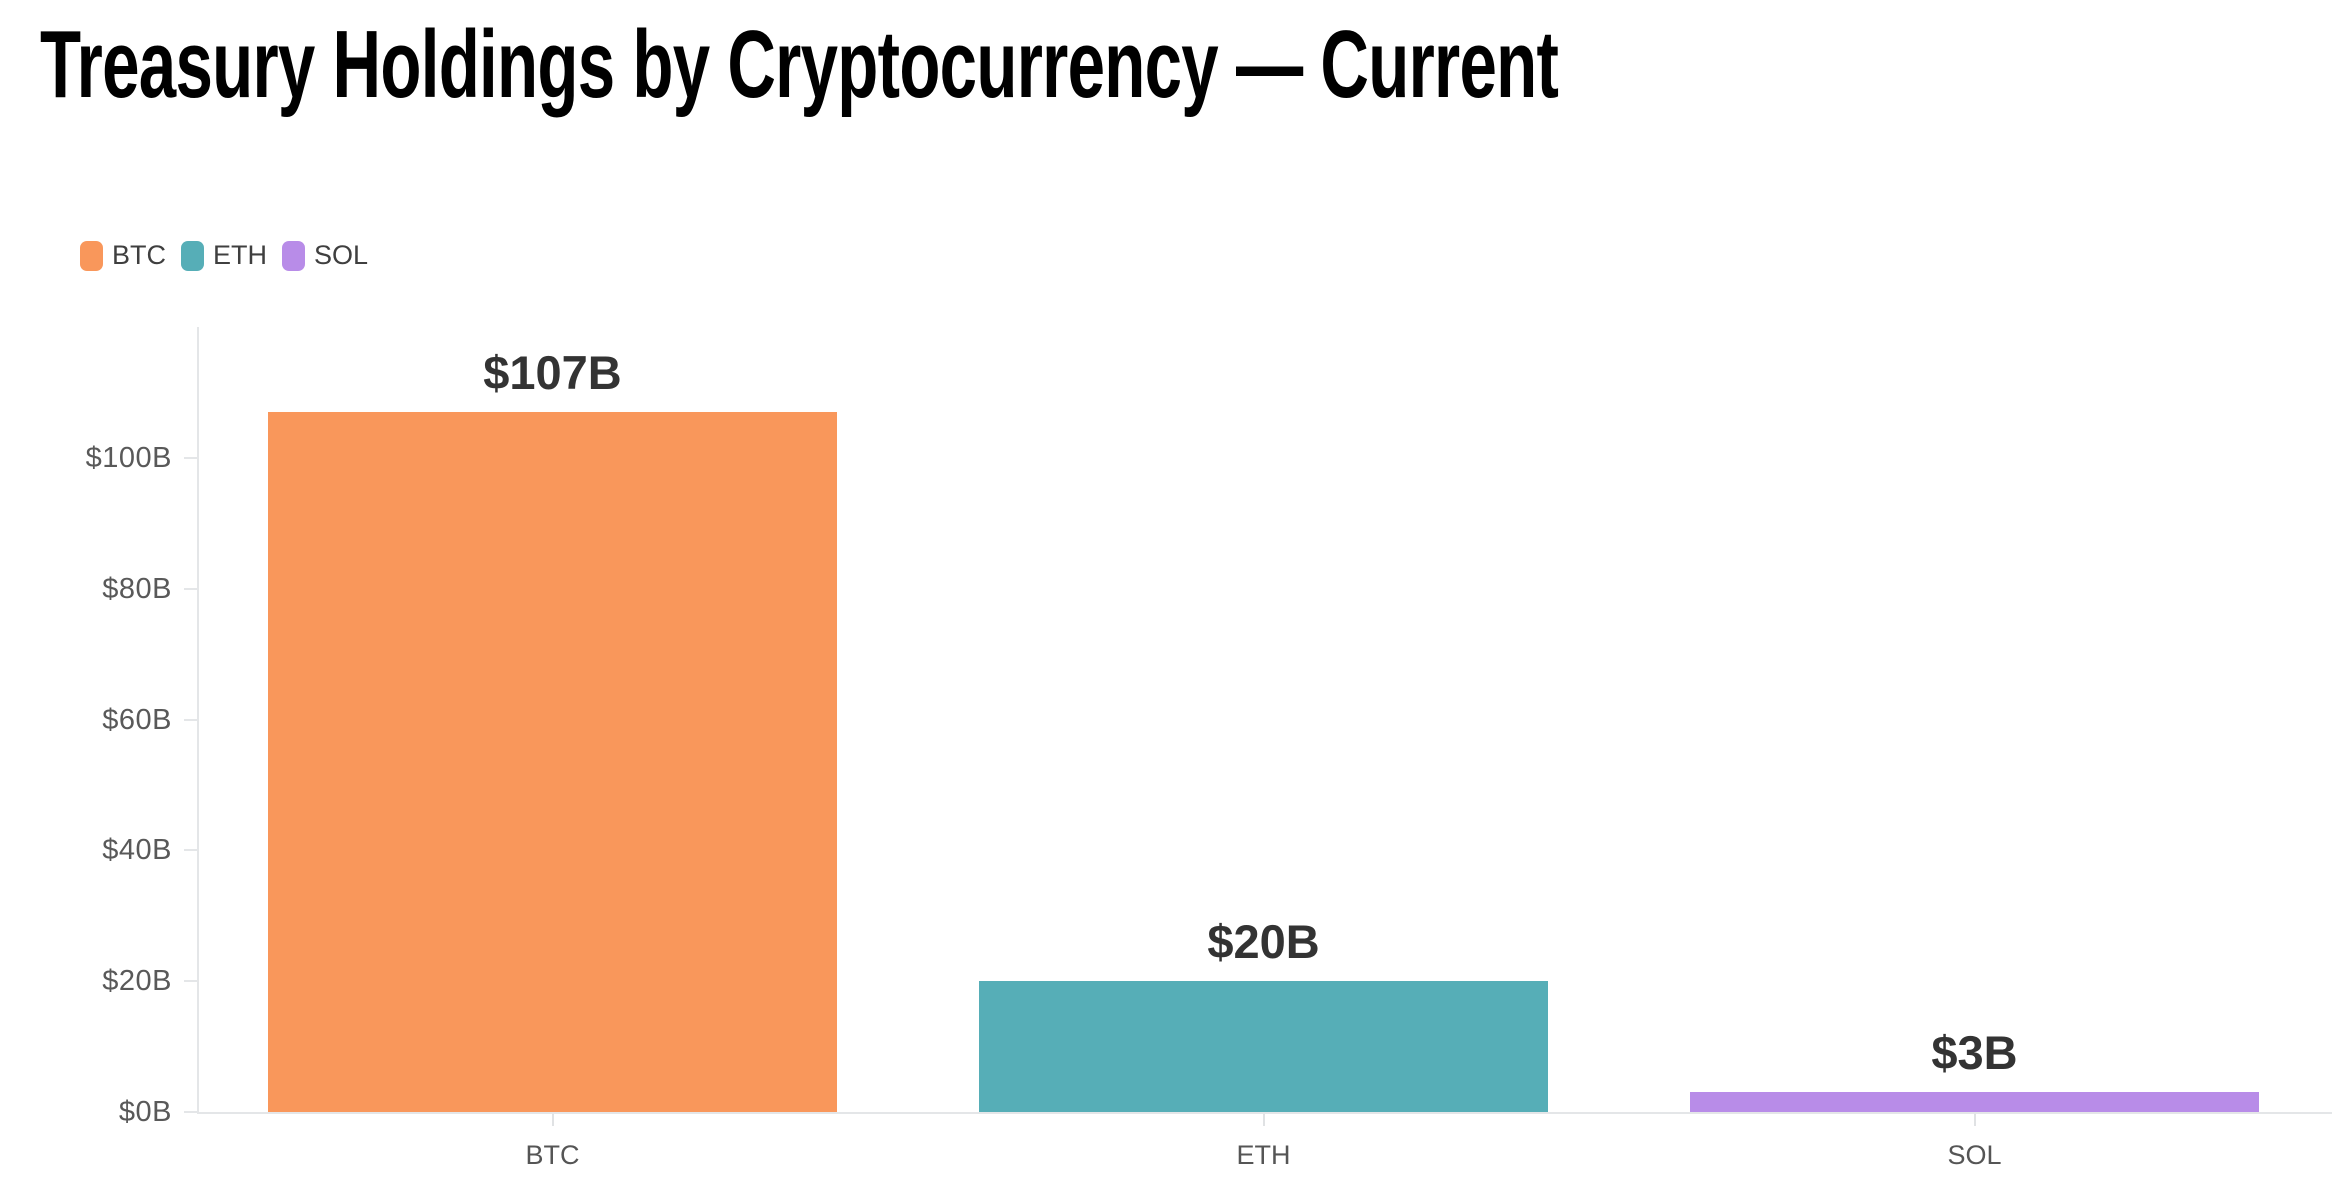  Describe the element at coordinates (139, 255) in the screenshot. I see `legend-label-btc: BTC` at that location.